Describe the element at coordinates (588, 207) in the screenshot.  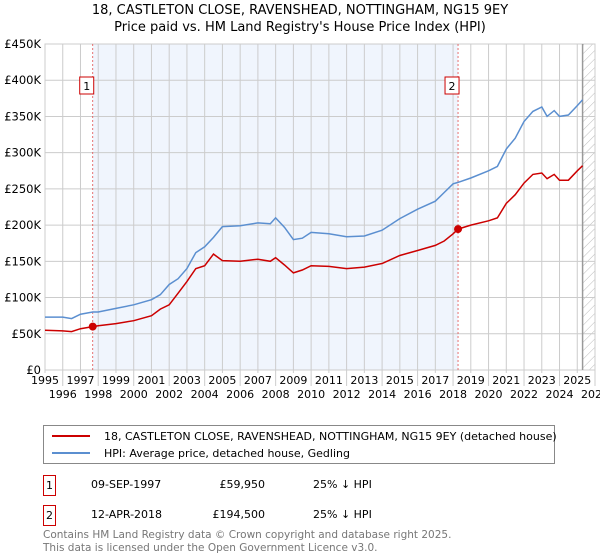
I see `future-hatch` at that location.